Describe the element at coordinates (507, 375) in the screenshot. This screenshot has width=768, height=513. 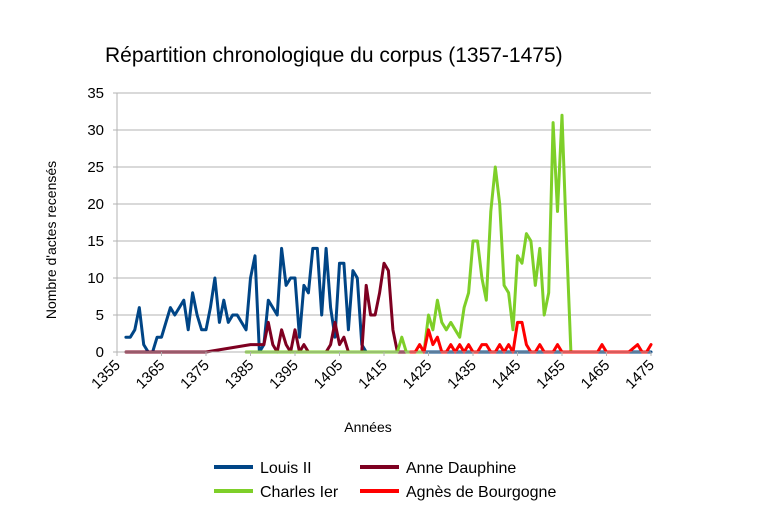
I see `x-tick-label: 1445` at that location.